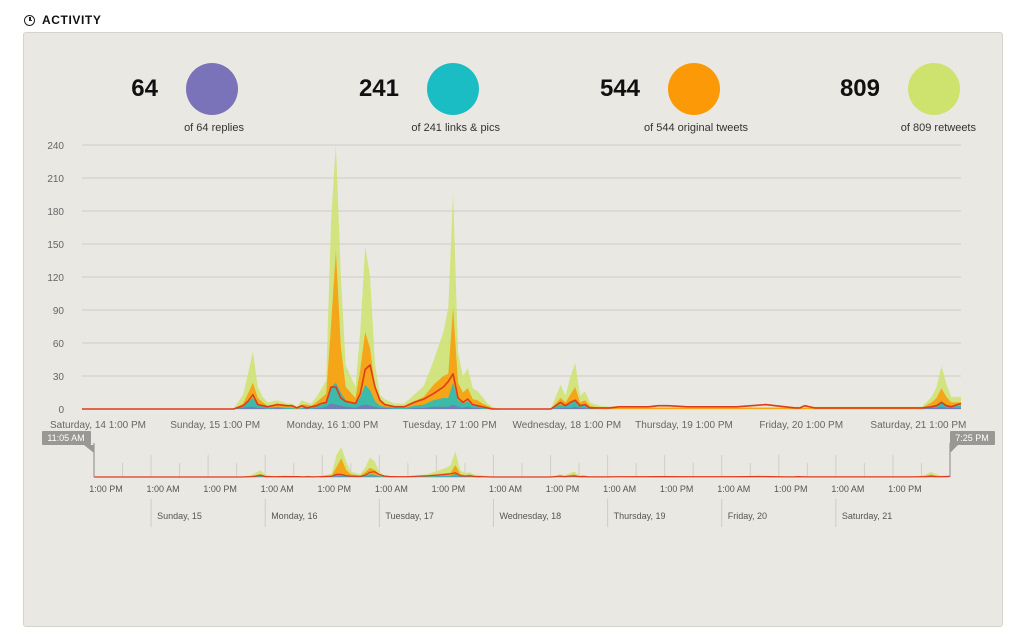 The image size is (1024, 641). What do you see at coordinates (55, 278) in the screenshot?
I see `y-tick-label: 120` at bounding box center [55, 278].